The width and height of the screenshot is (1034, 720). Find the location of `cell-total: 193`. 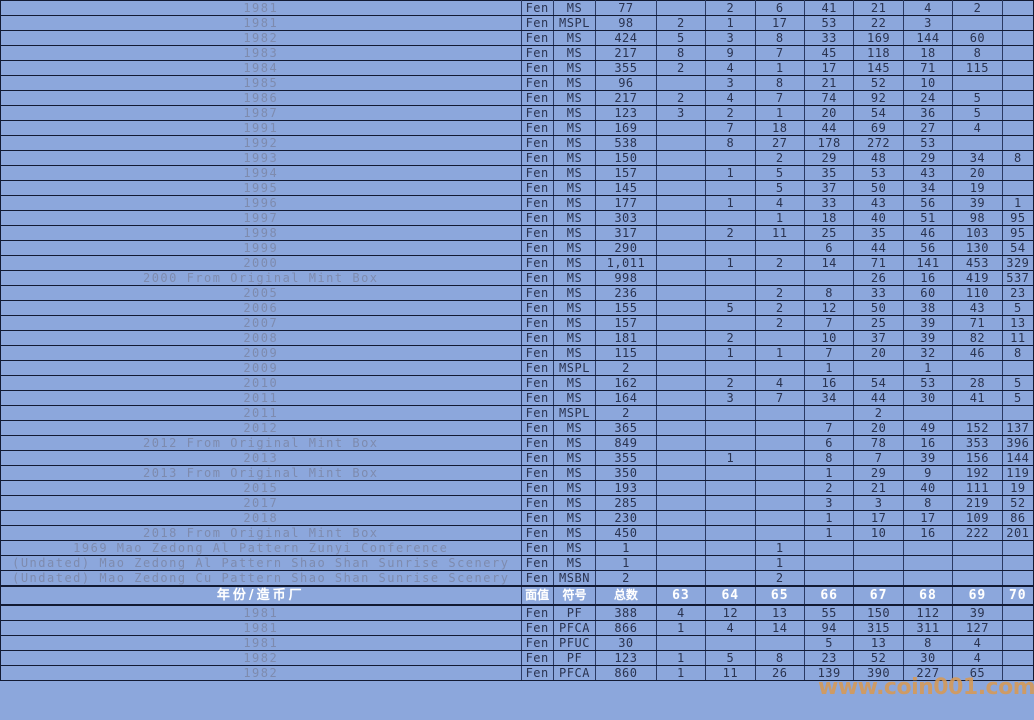

cell-total: 193 is located at coordinates (626, 488).